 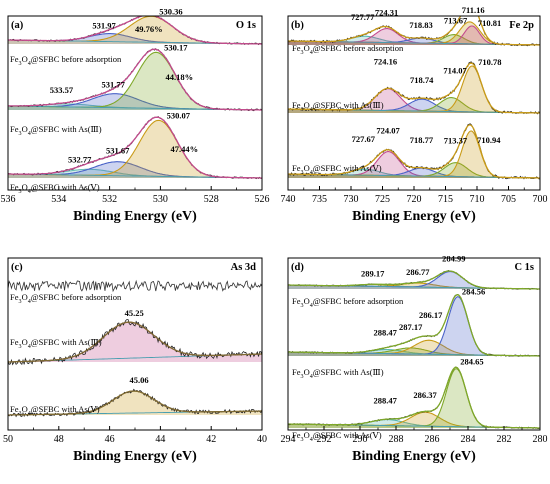 What do you see at coordinates (118, 151) in the screenshot?
I see `peak-value: 531.67` at bounding box center [118, 151].